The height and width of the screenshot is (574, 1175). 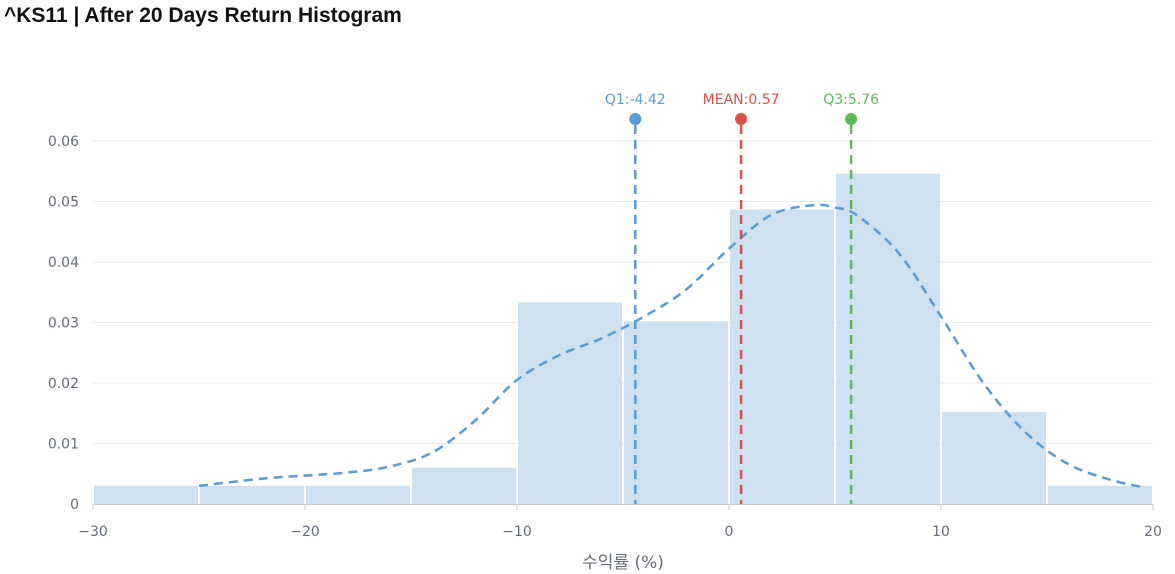 I want to click on x-axis-title: 수익률 (%), so click(x=623, y=563).